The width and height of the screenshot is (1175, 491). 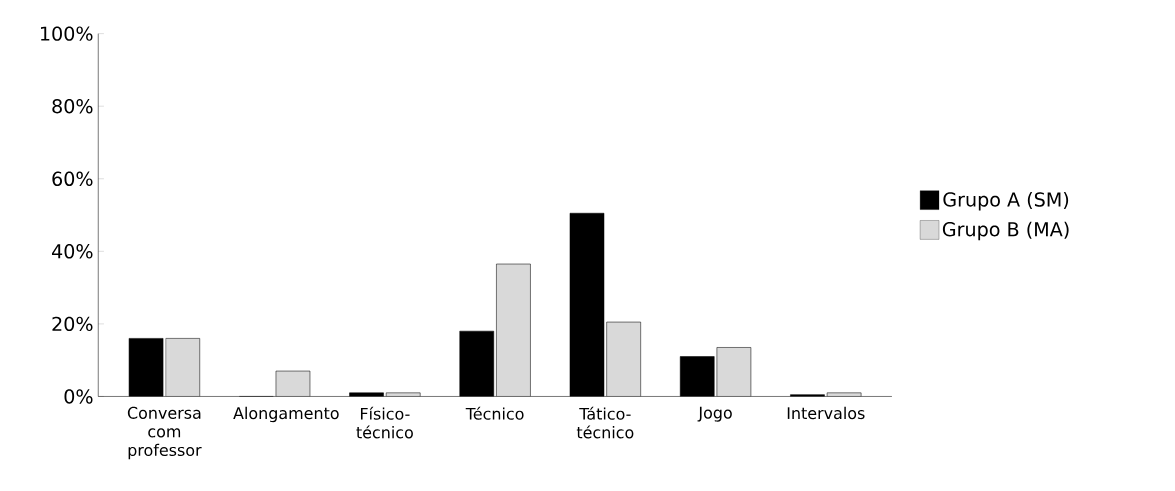 What do you see at coordinates (72, 179) in the screenshot?
I see `y-tick-label: 60%` at bounding box center [72, 179].